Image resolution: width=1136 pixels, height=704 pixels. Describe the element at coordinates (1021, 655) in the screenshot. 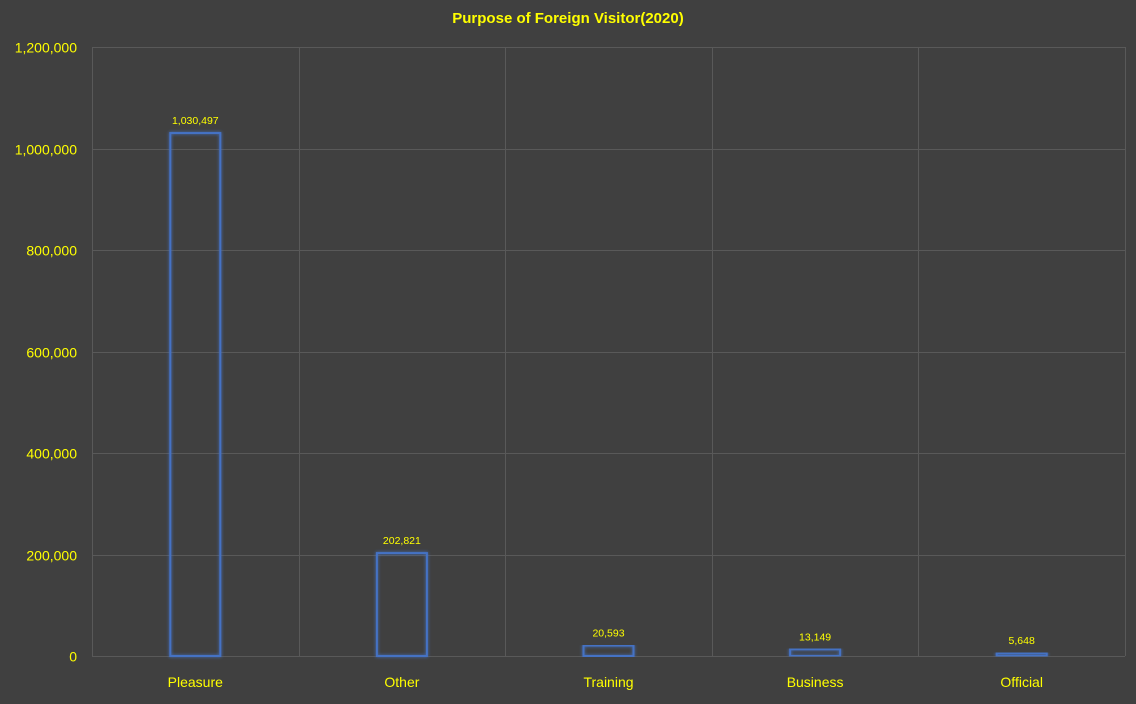

I see `bar-official` at that location.